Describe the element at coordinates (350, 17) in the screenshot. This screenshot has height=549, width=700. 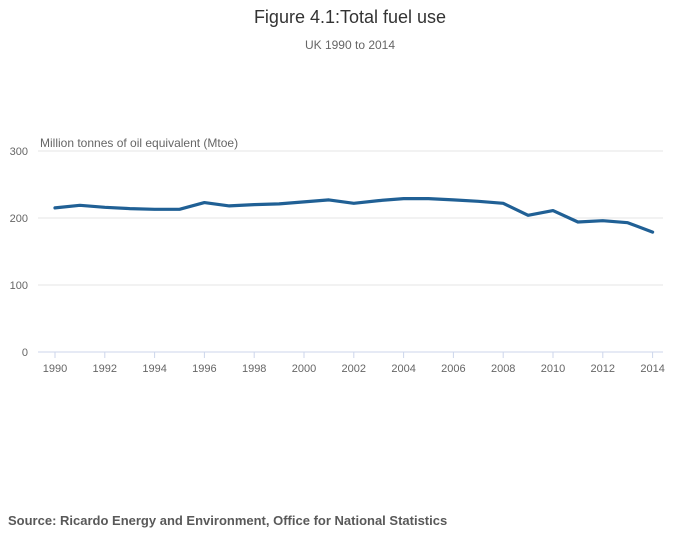
I see `chart-title: Figure 4.1:Total fuel use` at that location.